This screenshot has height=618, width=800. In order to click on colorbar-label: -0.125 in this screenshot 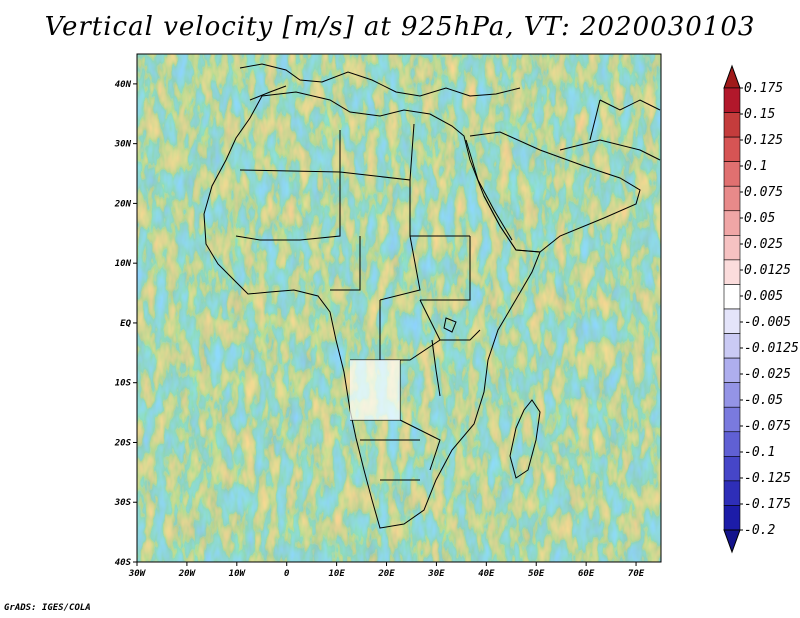, I will do `click(767, 478)`.